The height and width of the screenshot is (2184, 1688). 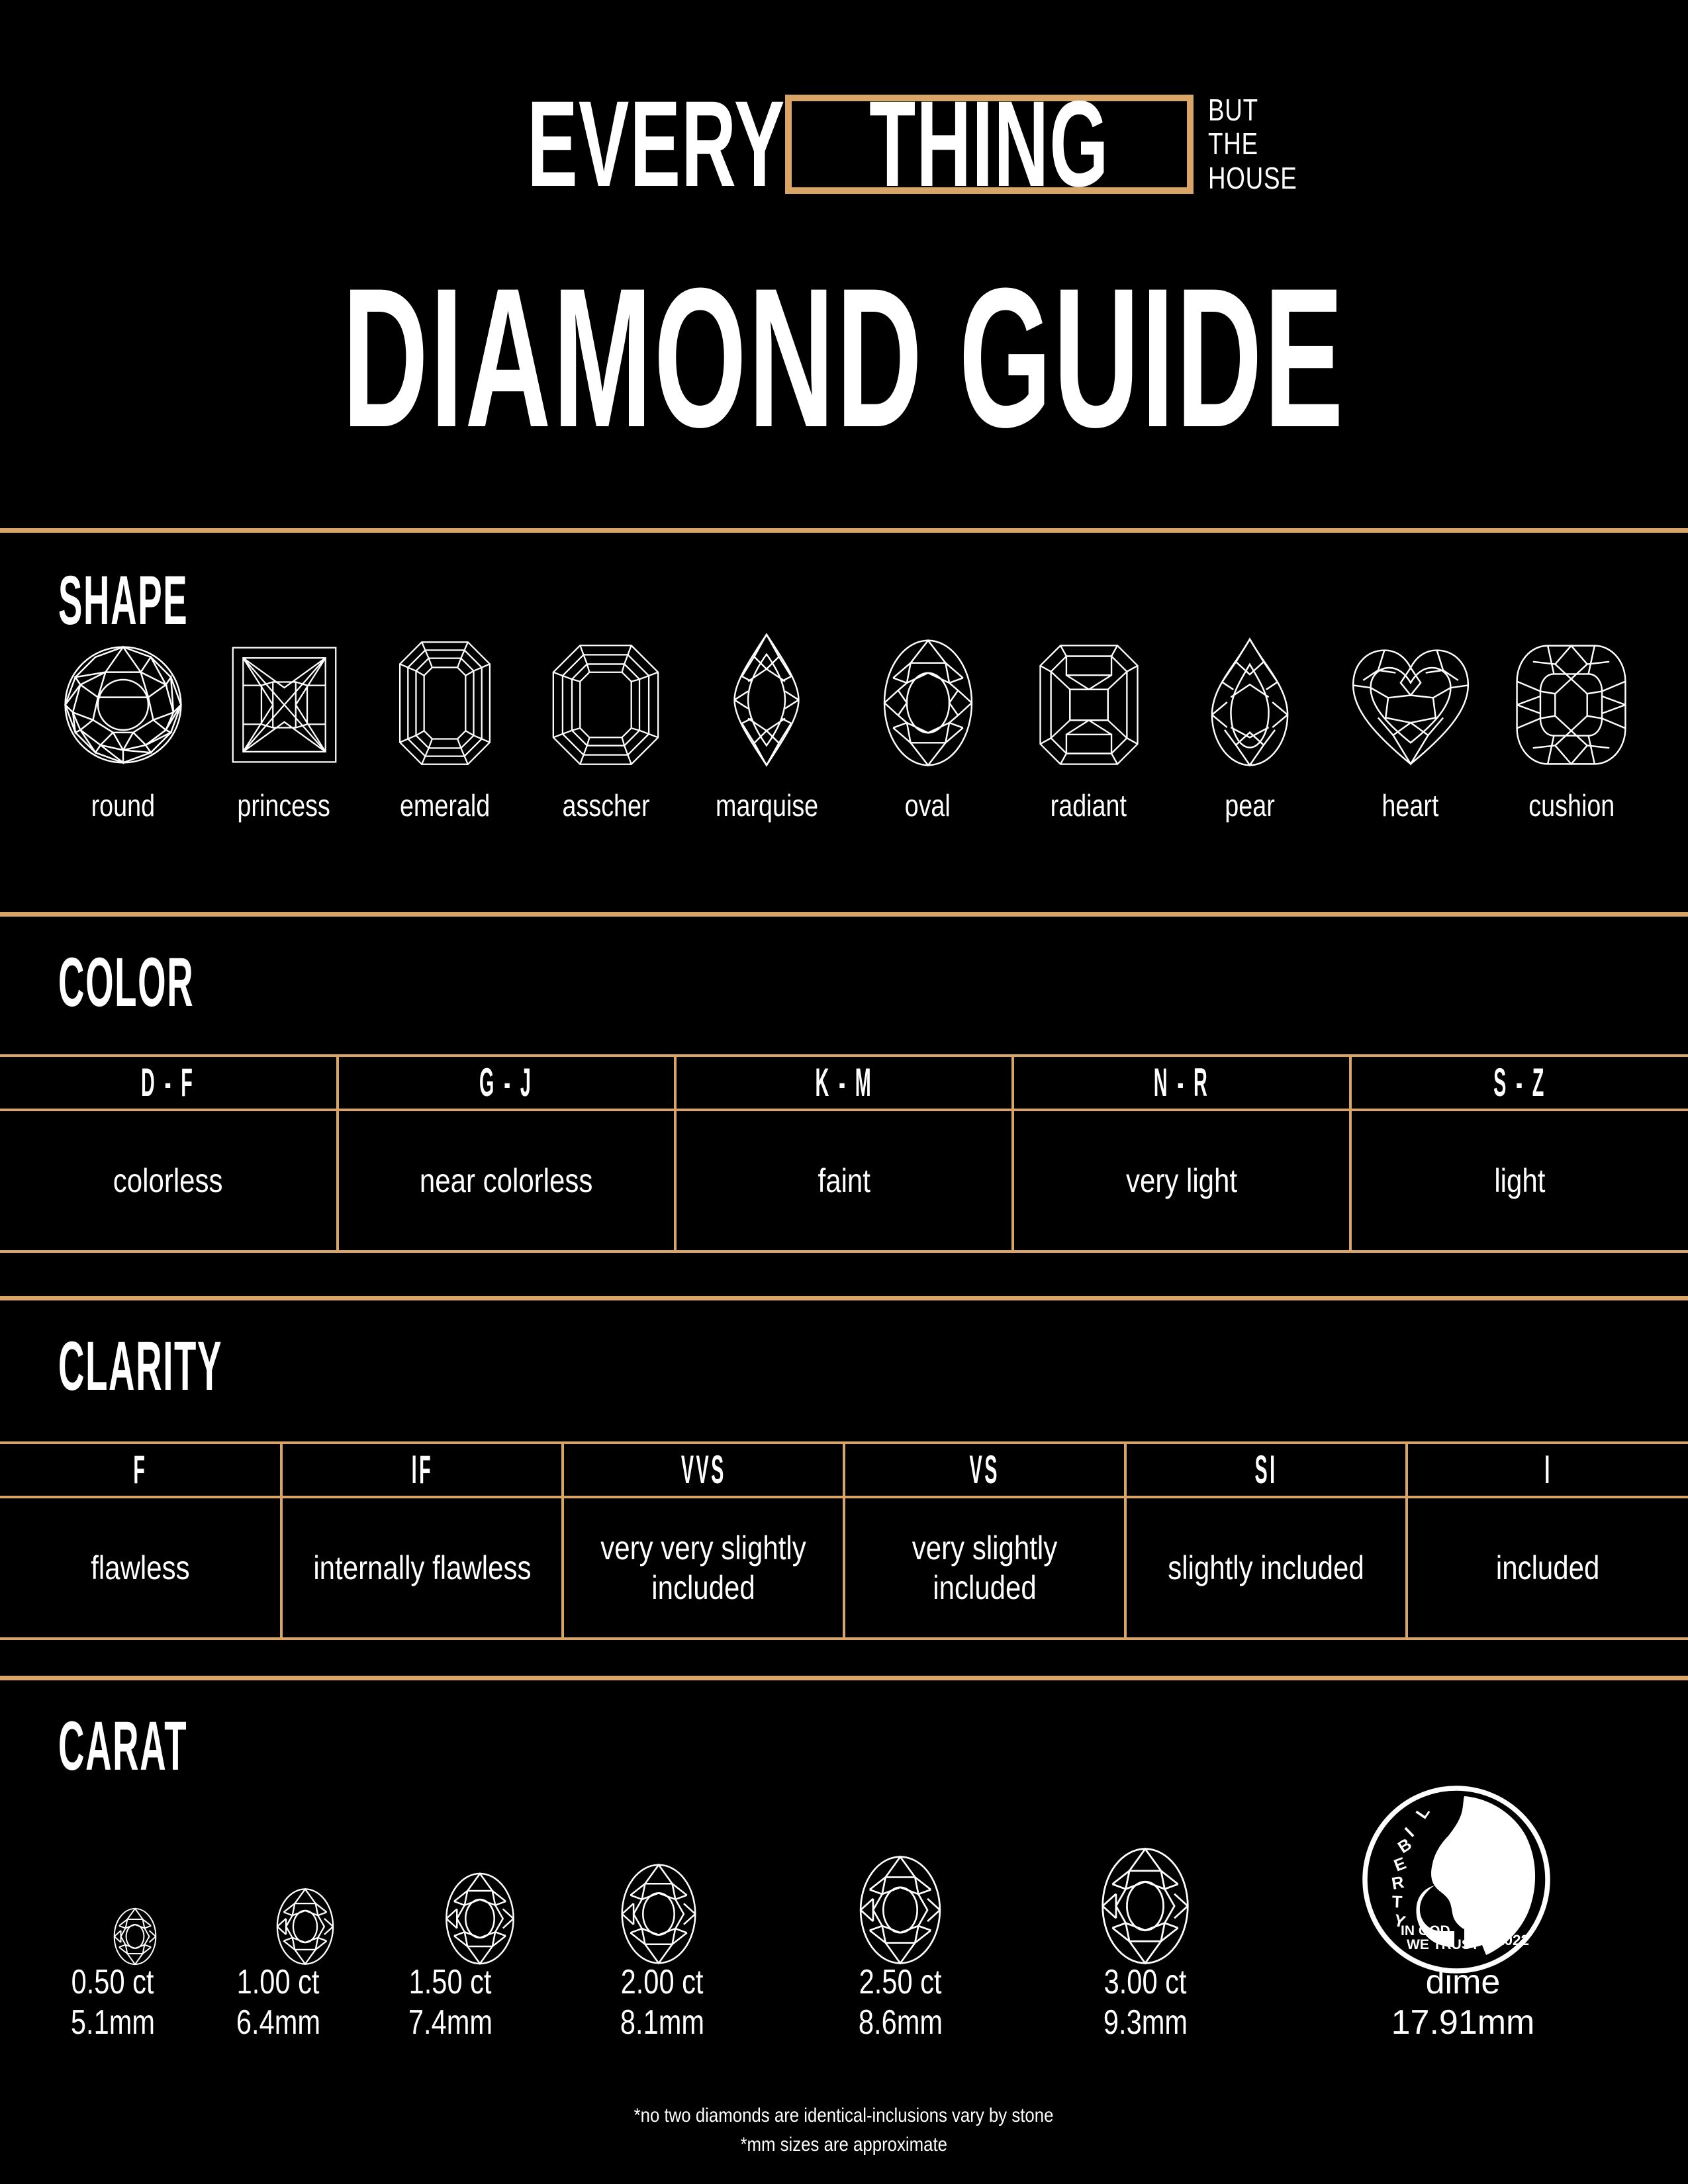 I want to click on carat-label-0: 0.50 ct 5.1mm, so click(x=112, y=2003).